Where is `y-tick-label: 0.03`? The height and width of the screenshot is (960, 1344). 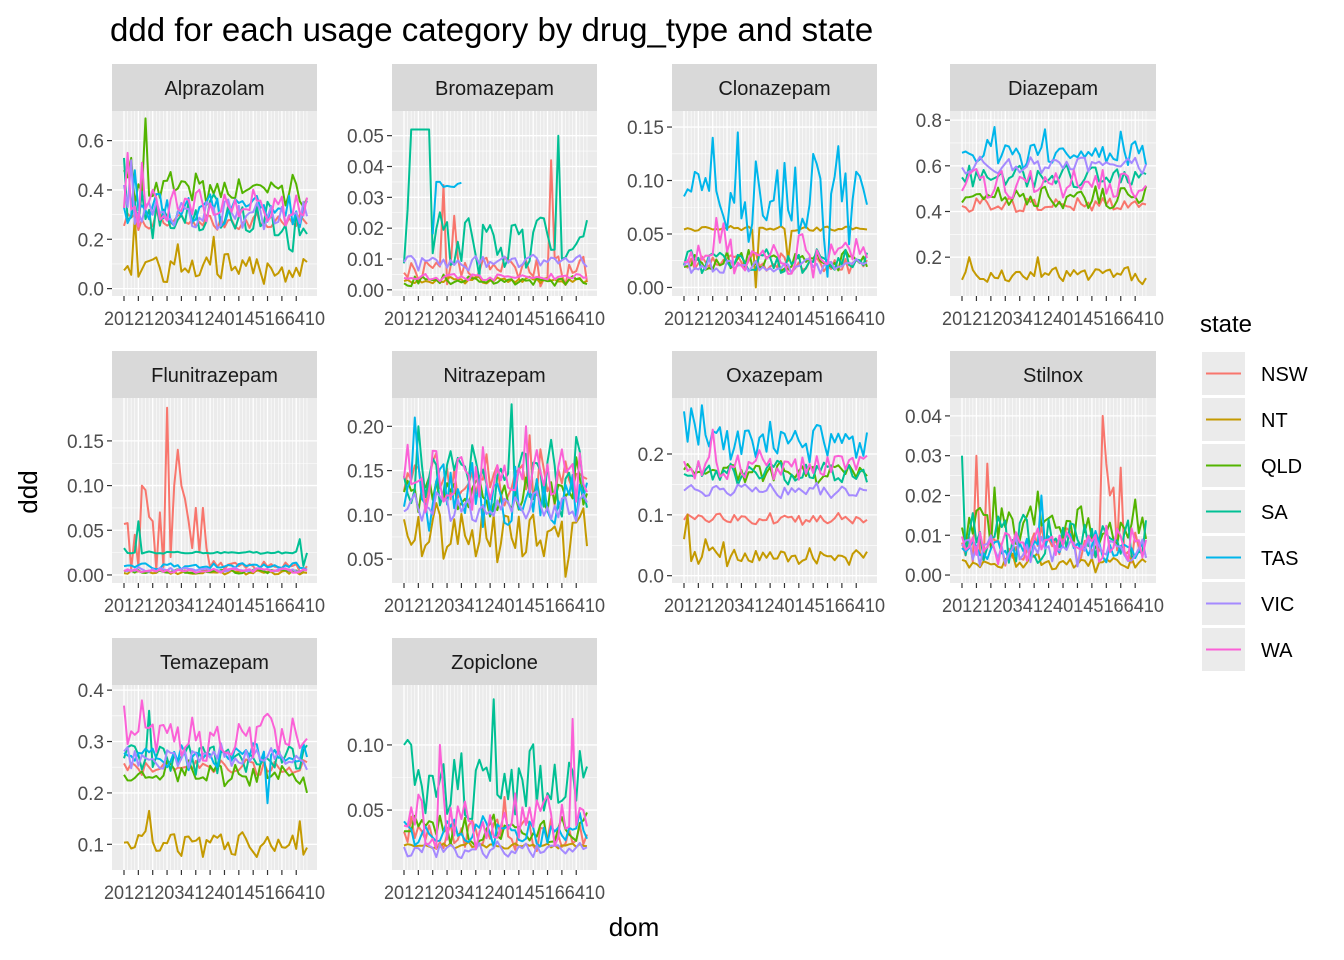
y-tick-label: 0.03 is located at coordinates (365, 198).